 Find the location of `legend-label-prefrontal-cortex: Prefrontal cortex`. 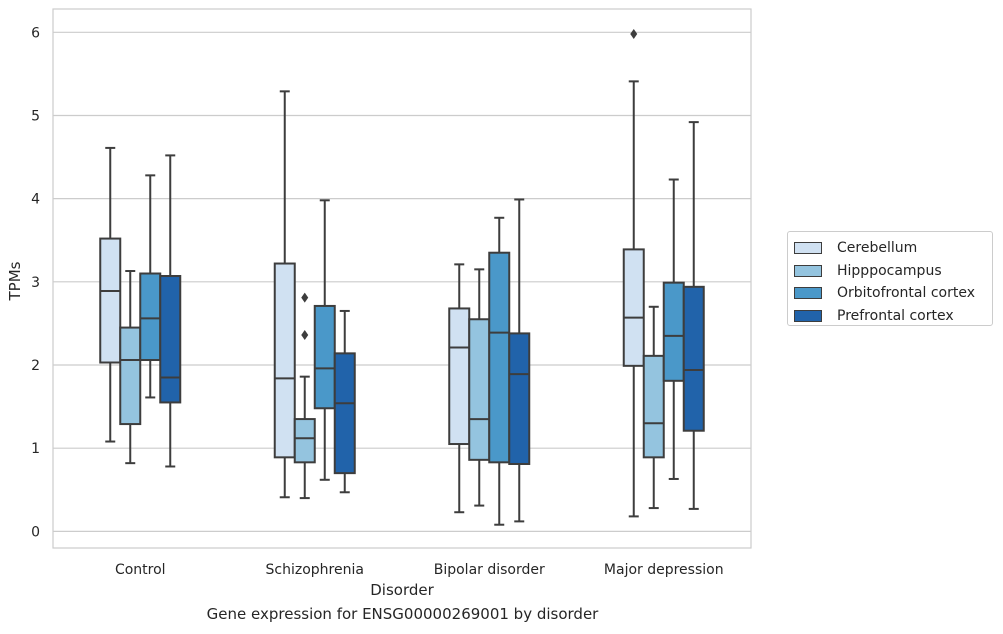

legend-label-prefrontal-cortex: Prefrontal cortex is located at coordinates (895, 315).